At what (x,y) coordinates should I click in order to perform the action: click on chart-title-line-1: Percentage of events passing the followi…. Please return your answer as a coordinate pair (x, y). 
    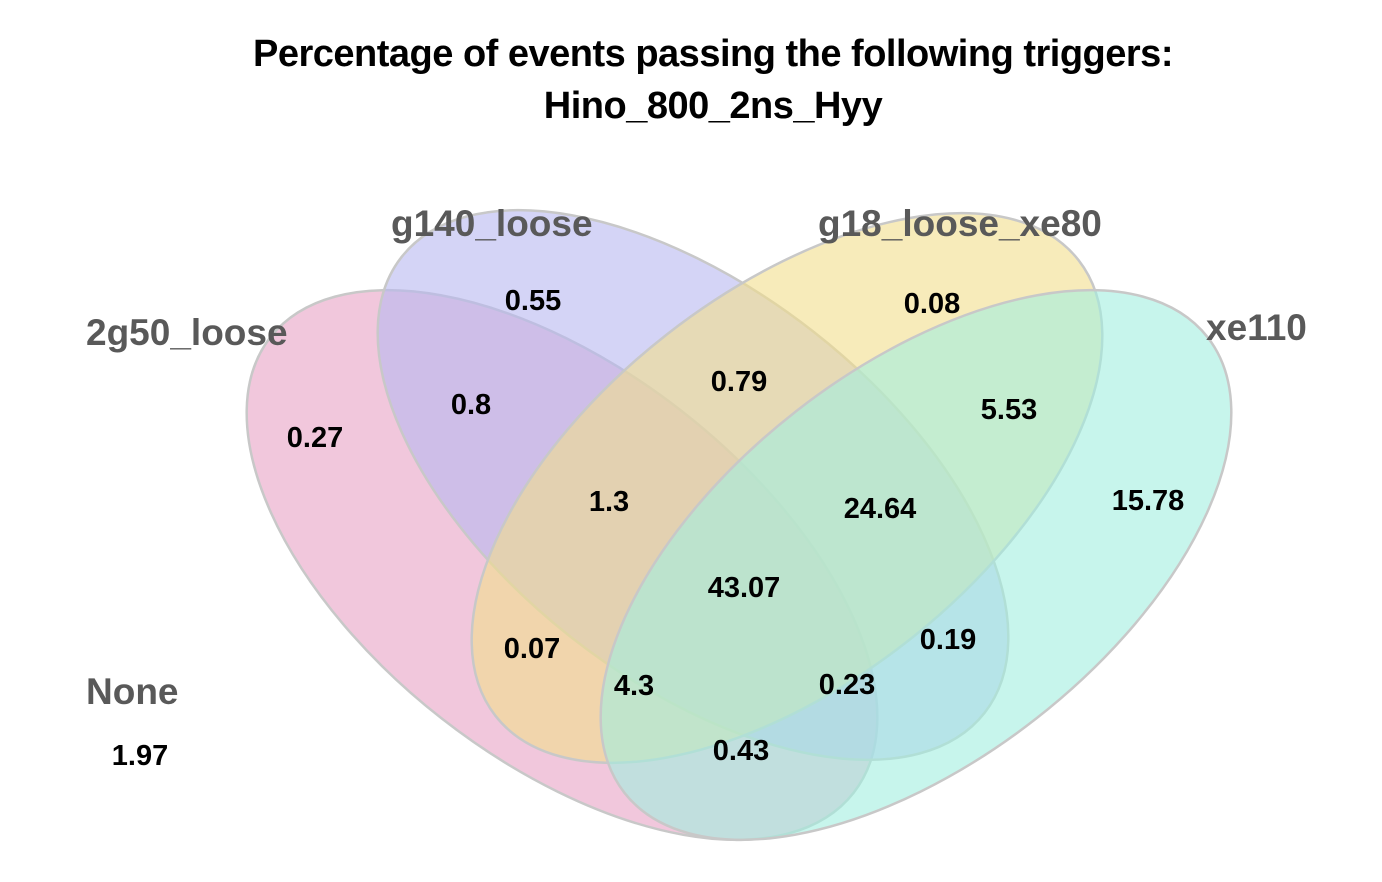
    Looking at the image, I should click on (713, 54).